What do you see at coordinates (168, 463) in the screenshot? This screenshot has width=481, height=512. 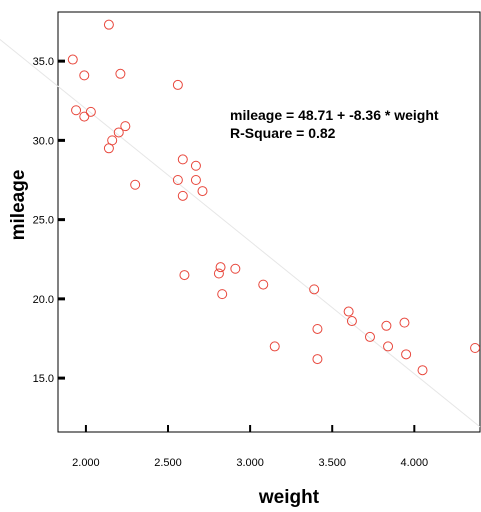 I see `x-tick-label: 2.500` at bounding box center [168, 463].